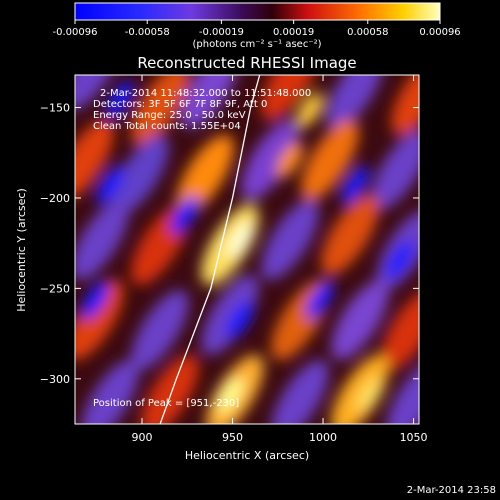 The image size is (500, 500). Describe the element at coordinates (367, 32) in the screenshot. I see `colorbar-tick-label: 0.00058` at that location.